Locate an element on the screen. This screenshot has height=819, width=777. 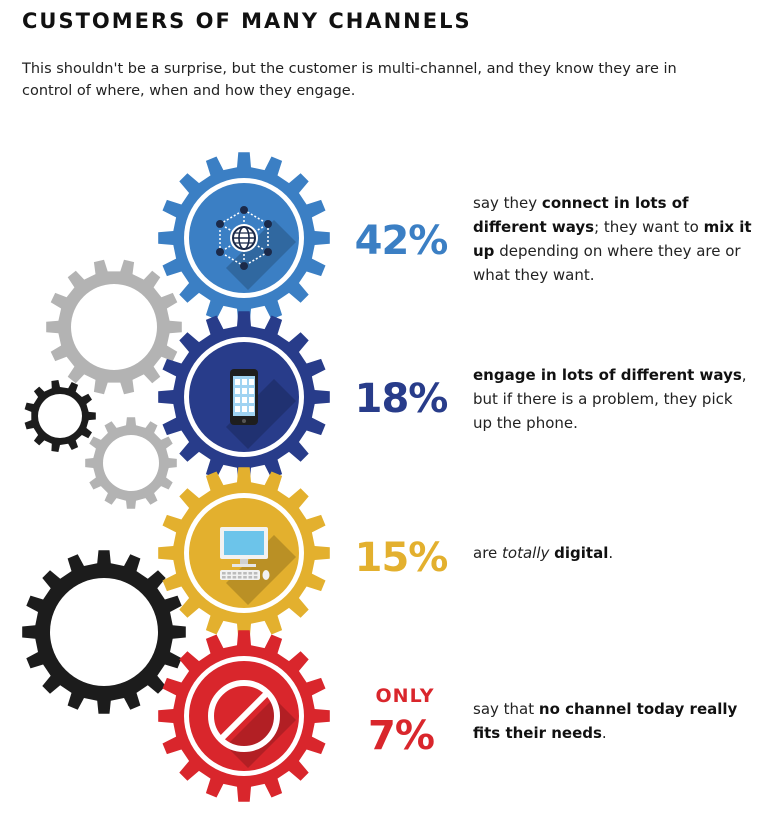
stat-42-percent: 42% is located at coordinates (401, 241).